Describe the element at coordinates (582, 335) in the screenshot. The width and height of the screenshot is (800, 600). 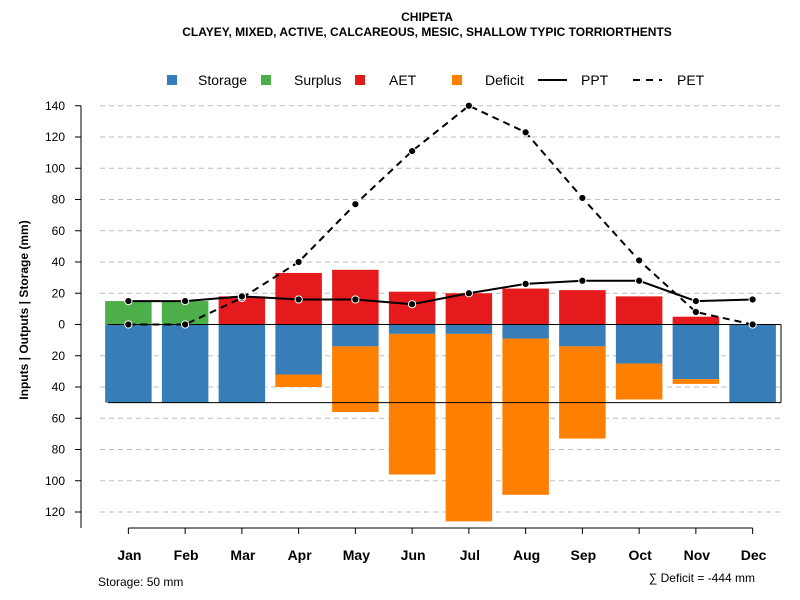
I see `bar-storage-sep` at that location.